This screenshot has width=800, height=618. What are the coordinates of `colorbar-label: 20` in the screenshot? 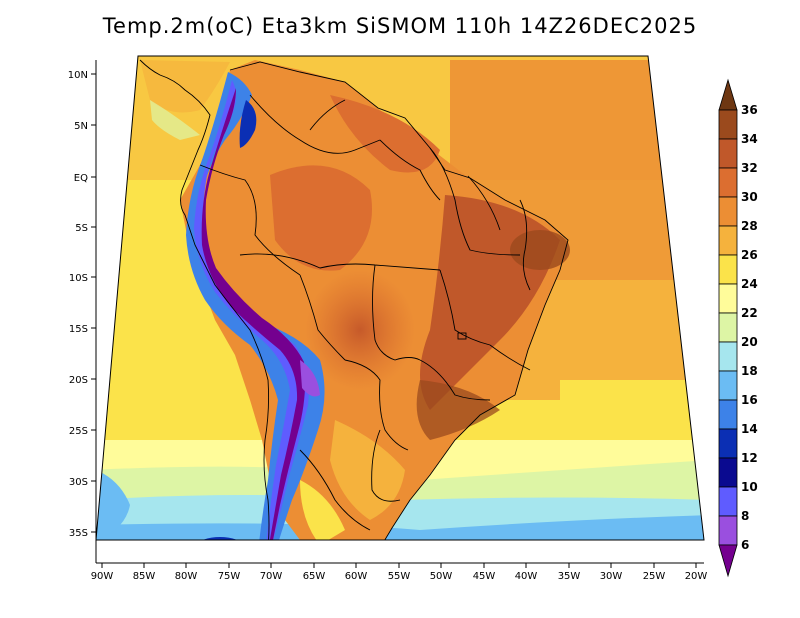 It's located at (749, 342).